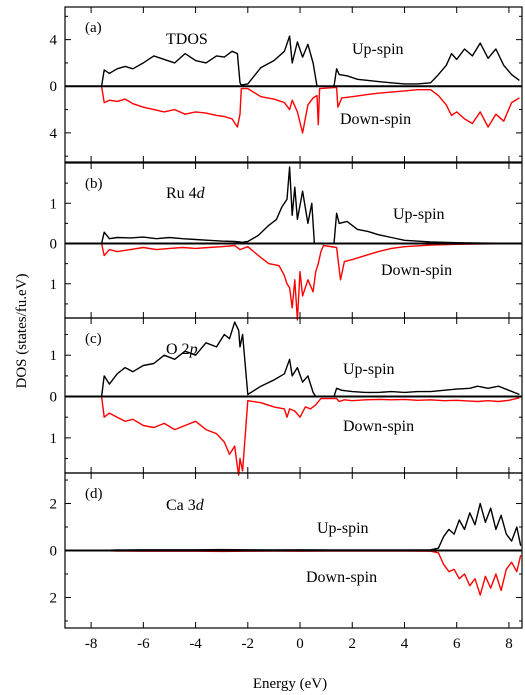  I want to click on panel-letter: (d), so click(94, 494).